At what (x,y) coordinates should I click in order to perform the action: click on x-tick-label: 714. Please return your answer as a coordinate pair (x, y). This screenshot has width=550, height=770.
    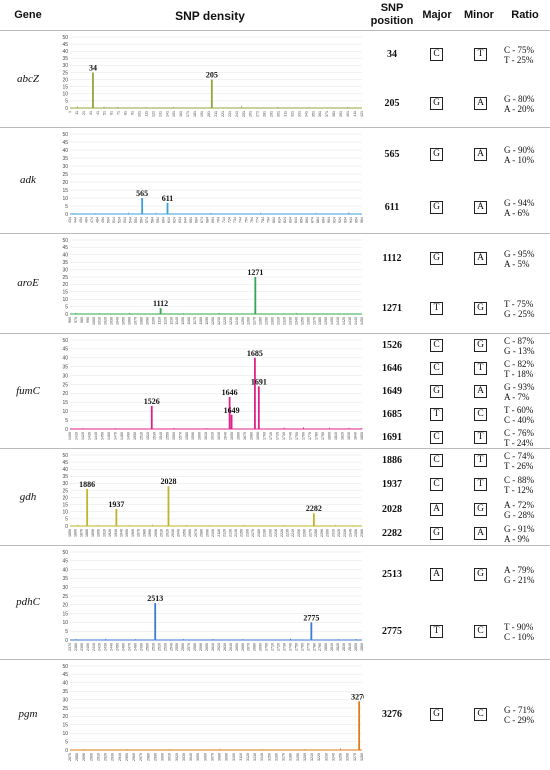
    Looking at the image, I should click on (224, 220).